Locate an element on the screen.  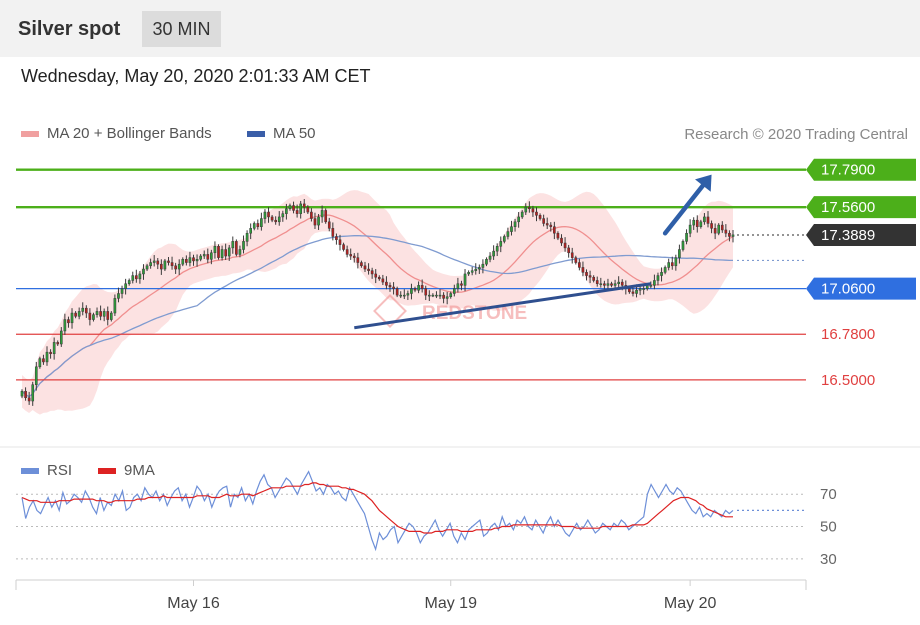
x-tick-label: May 20 is located at coordinates (690, 603).